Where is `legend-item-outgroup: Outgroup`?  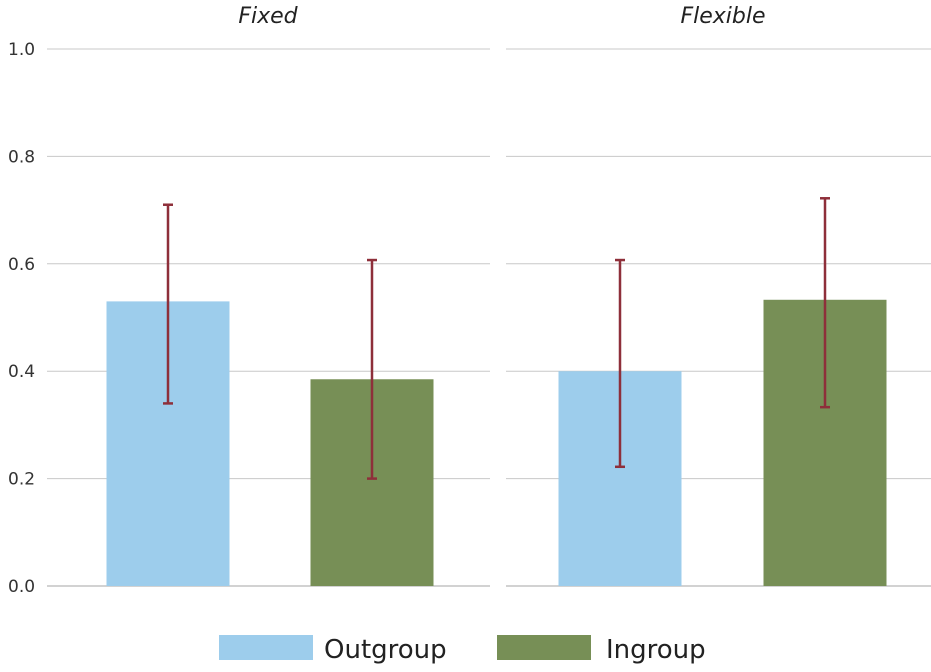
legend-item-outgroup: Outgroup is located at coordinates (333, 650).